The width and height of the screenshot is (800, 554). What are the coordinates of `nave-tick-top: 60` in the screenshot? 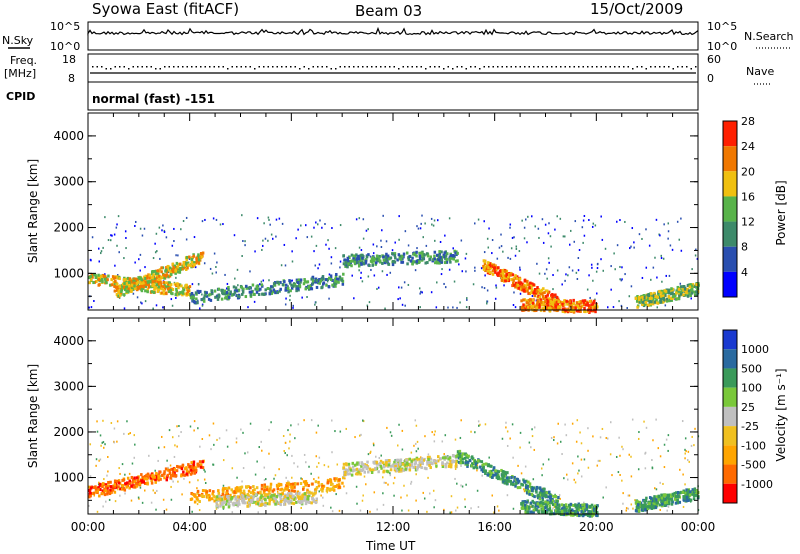 It's located at (714, 59).